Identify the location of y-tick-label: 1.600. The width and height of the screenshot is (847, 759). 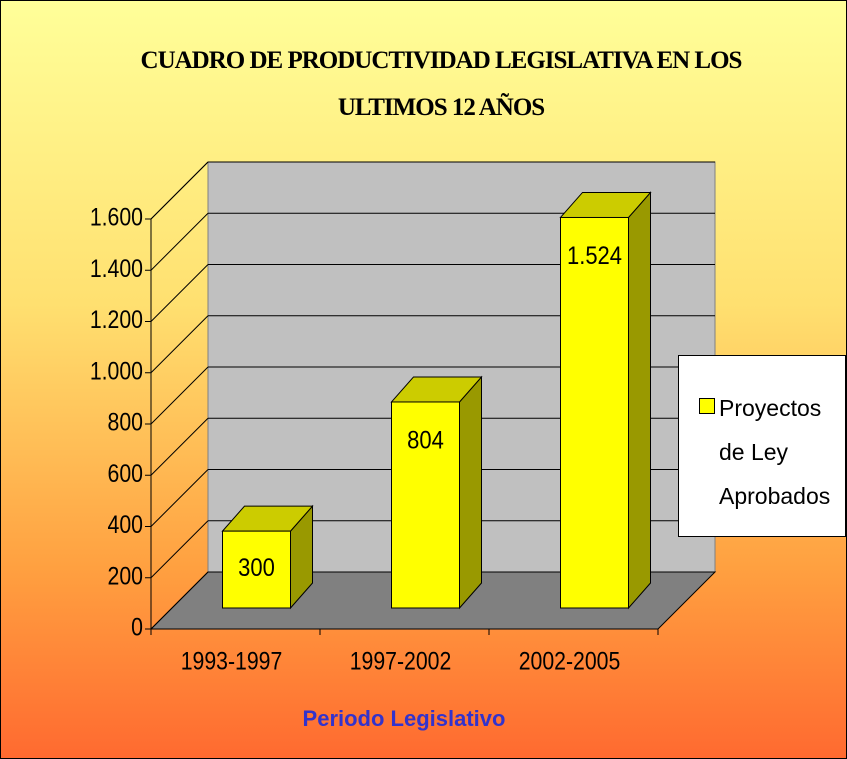
(116, 217).